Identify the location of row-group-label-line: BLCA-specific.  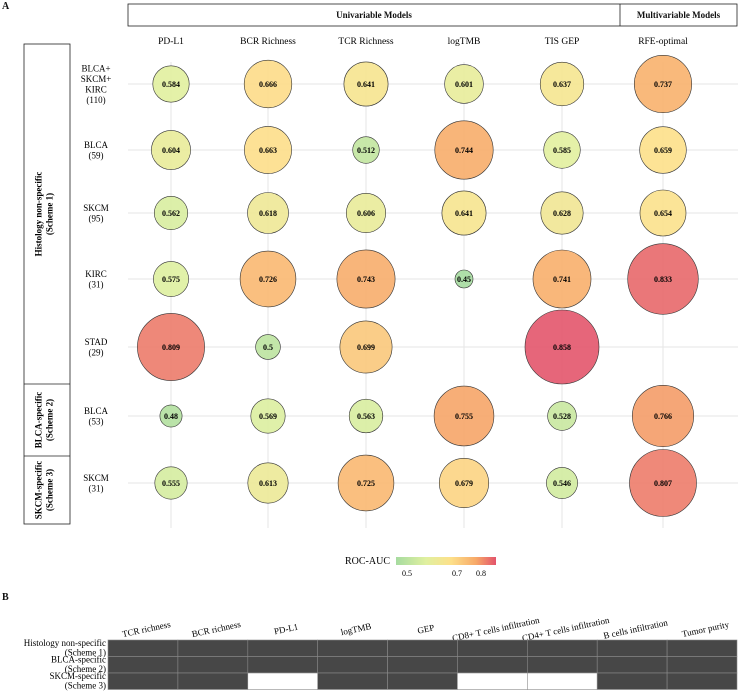
(39, 420).